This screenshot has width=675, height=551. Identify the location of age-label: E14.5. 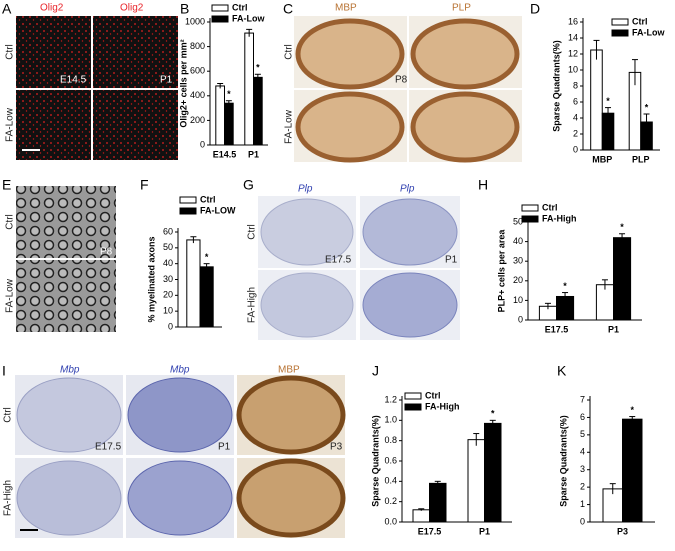
(73, 80).